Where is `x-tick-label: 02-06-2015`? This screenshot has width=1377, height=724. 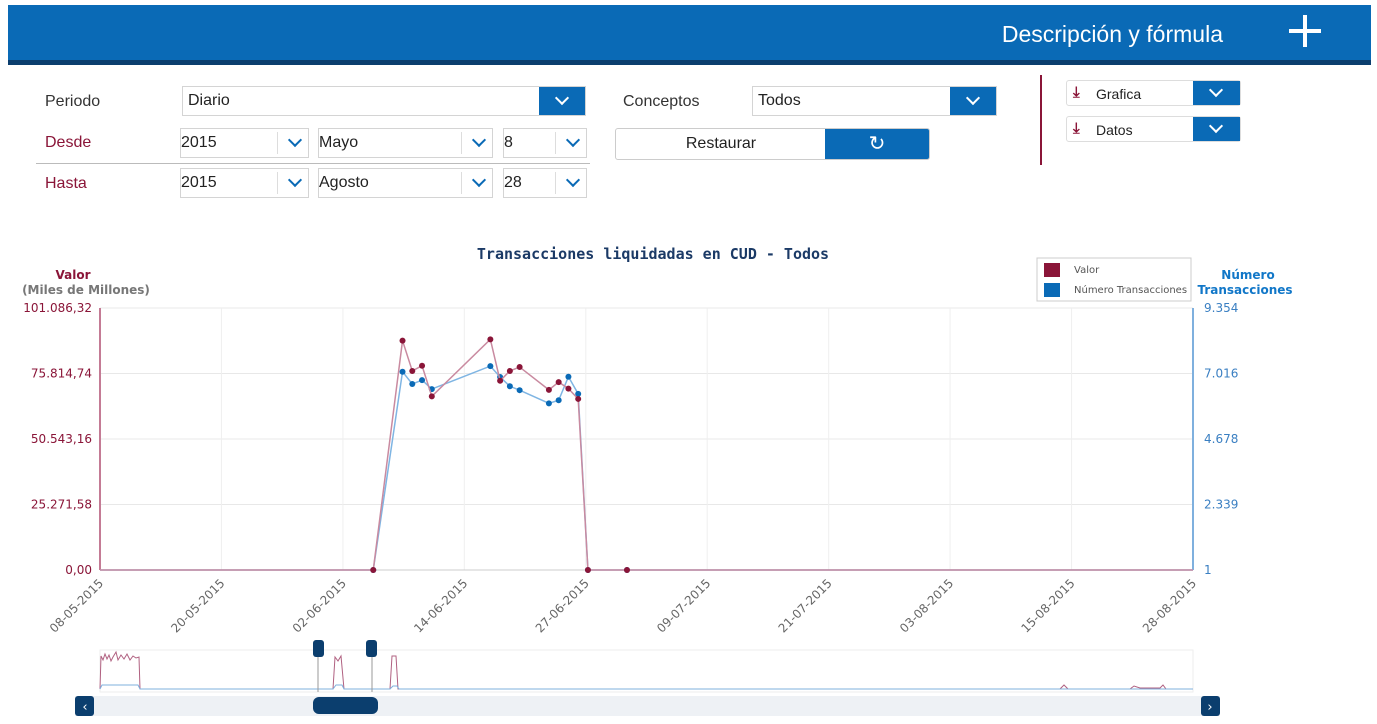 x-tick-label: 02-06-2015 is located at coordinates (319, 605).